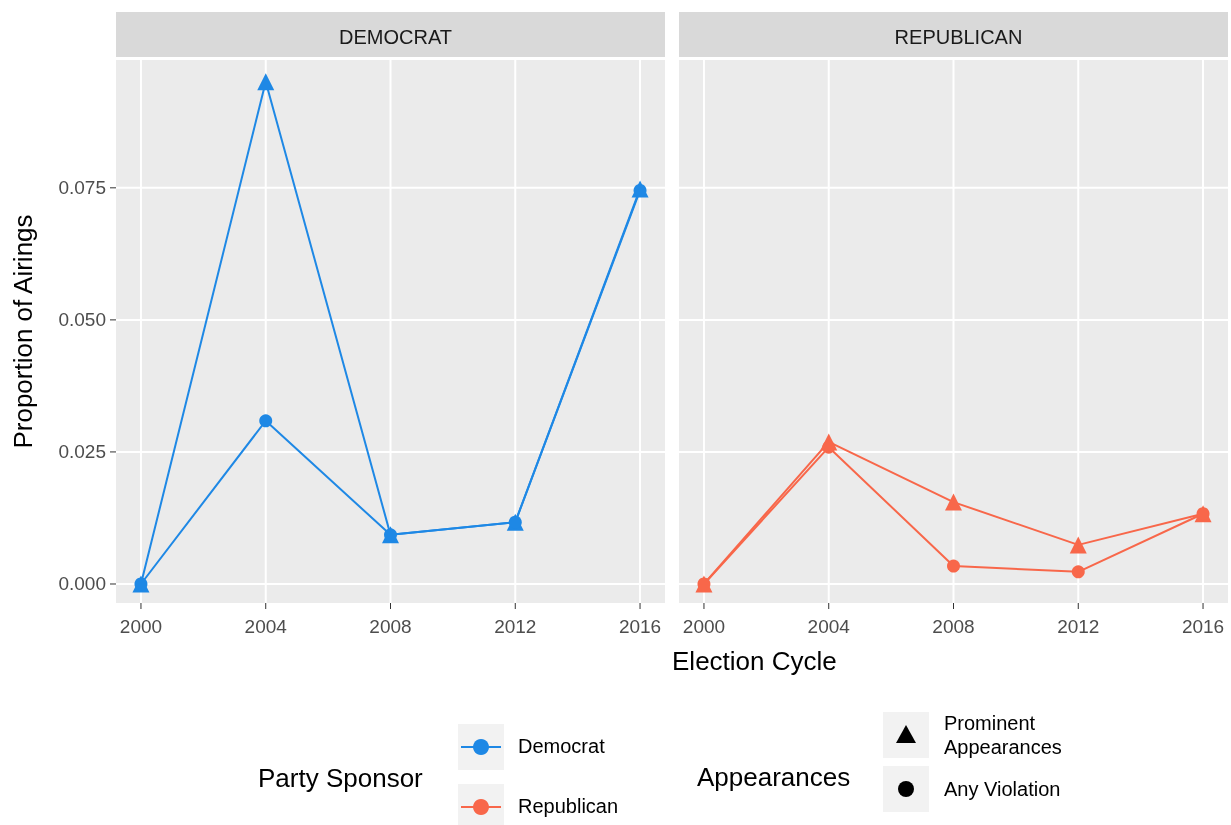  I want to click on text: Any Violation, so click(1003, 789).